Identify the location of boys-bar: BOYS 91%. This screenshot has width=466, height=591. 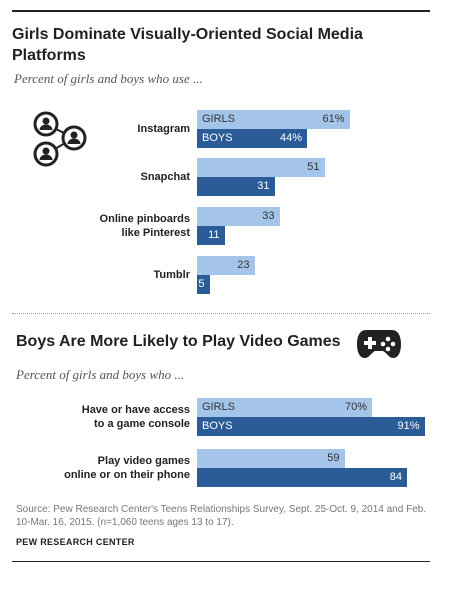
(311, 426).